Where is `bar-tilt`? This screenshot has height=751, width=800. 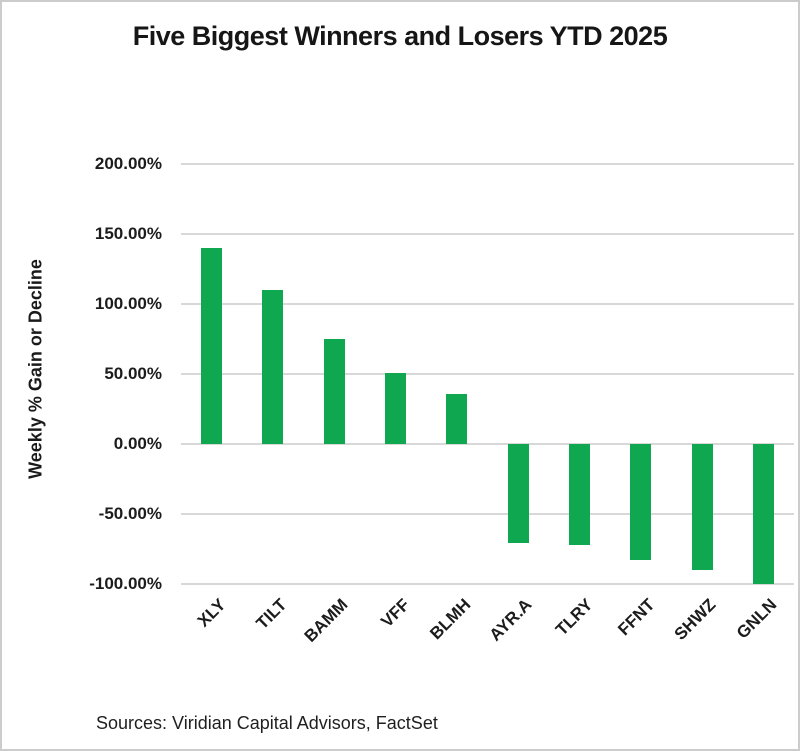 bar-tilt is located at coordinates (273, 367).